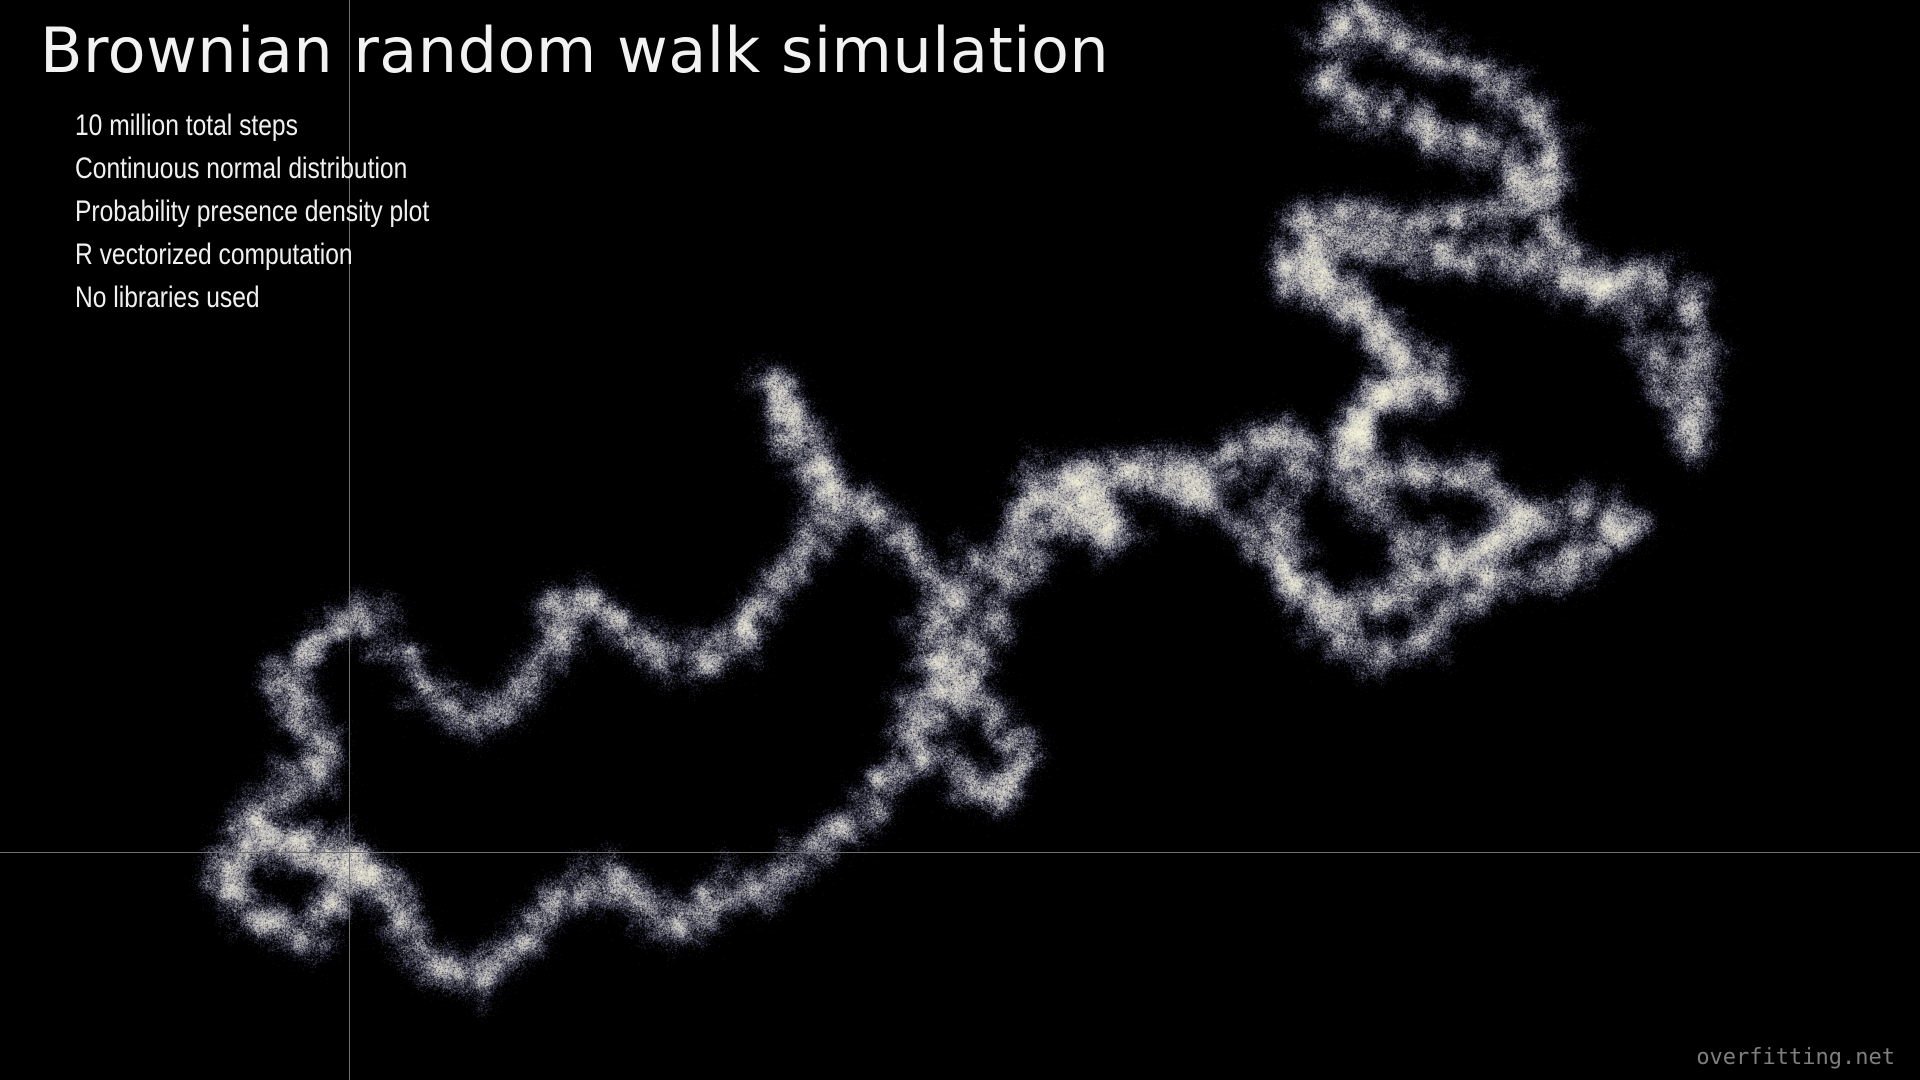 The height and width of the screenshot is (1080, 1920). Describe the element at coordinates (252, 211) in the screenshot. I see `note-item: Probability presence density plot` at that location.